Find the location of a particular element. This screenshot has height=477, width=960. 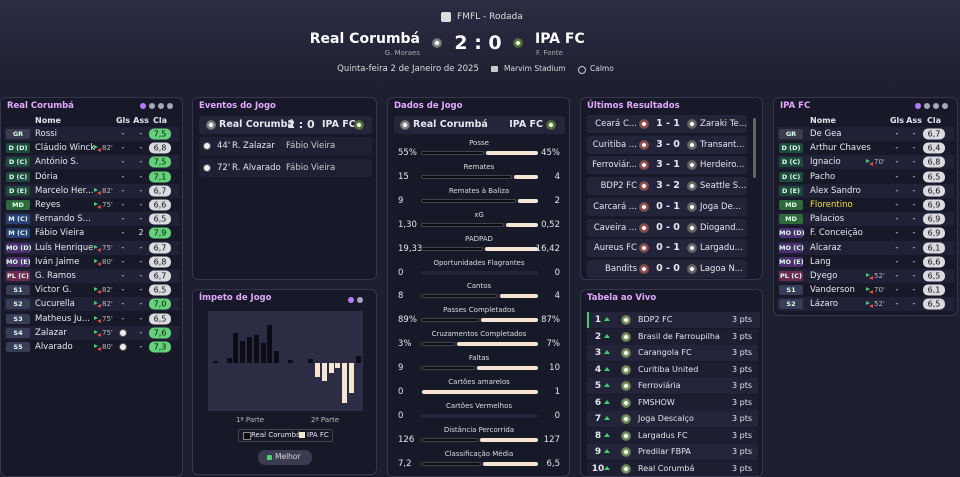

competition-icon is located at coordinates (446, 17).